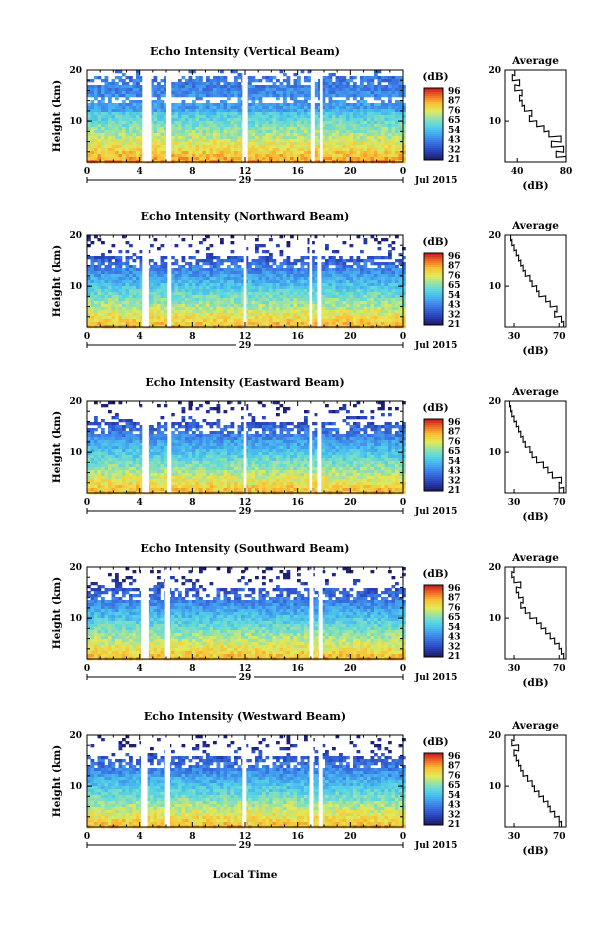  Describe the element at coordinates (140, 337) in the screenshot. I see `x-tick-label: 4` at that location.